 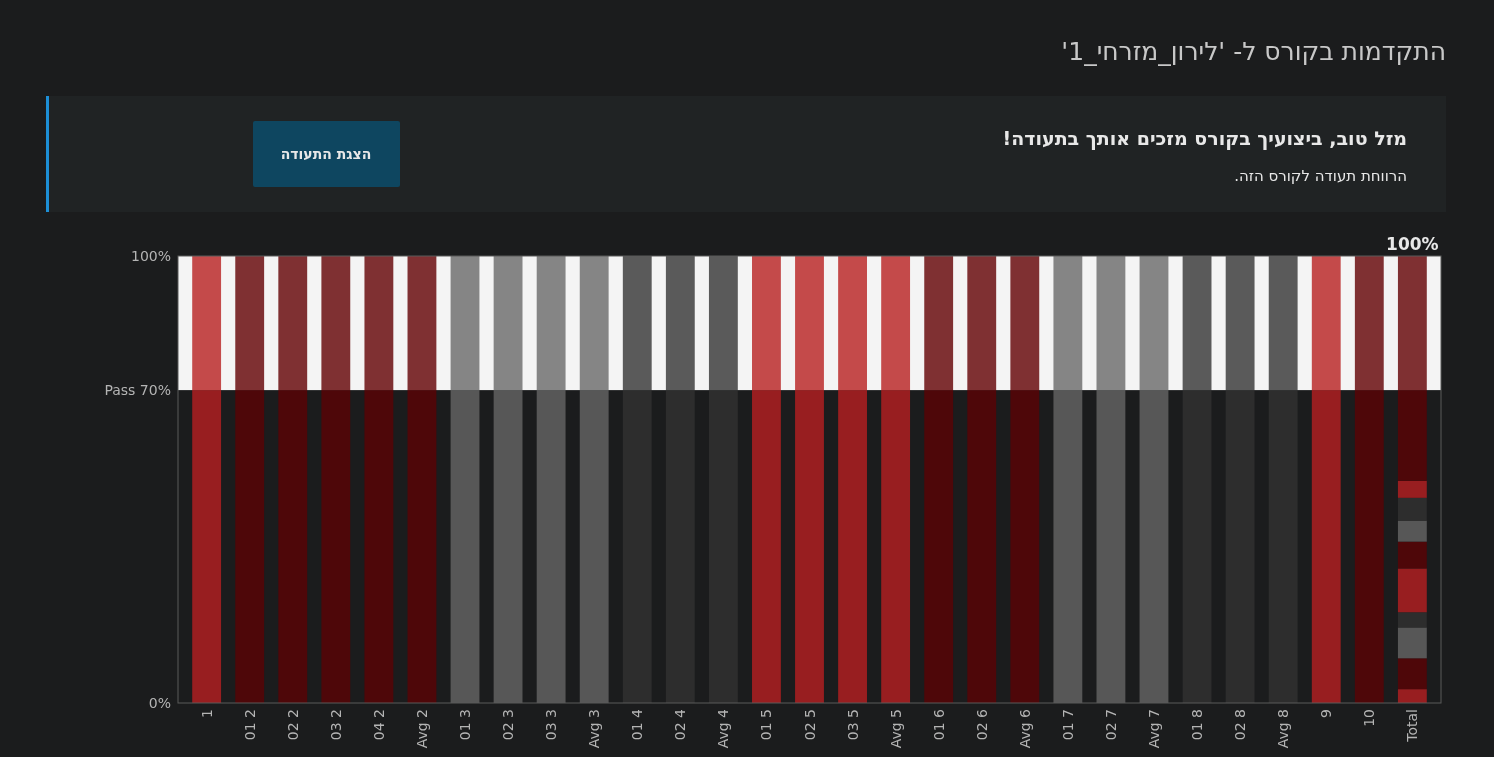 What do you see at coordinates (852, 725) in the screenshot?
I see `x-tick-label: 03 5` at bounding box center [852, 725].